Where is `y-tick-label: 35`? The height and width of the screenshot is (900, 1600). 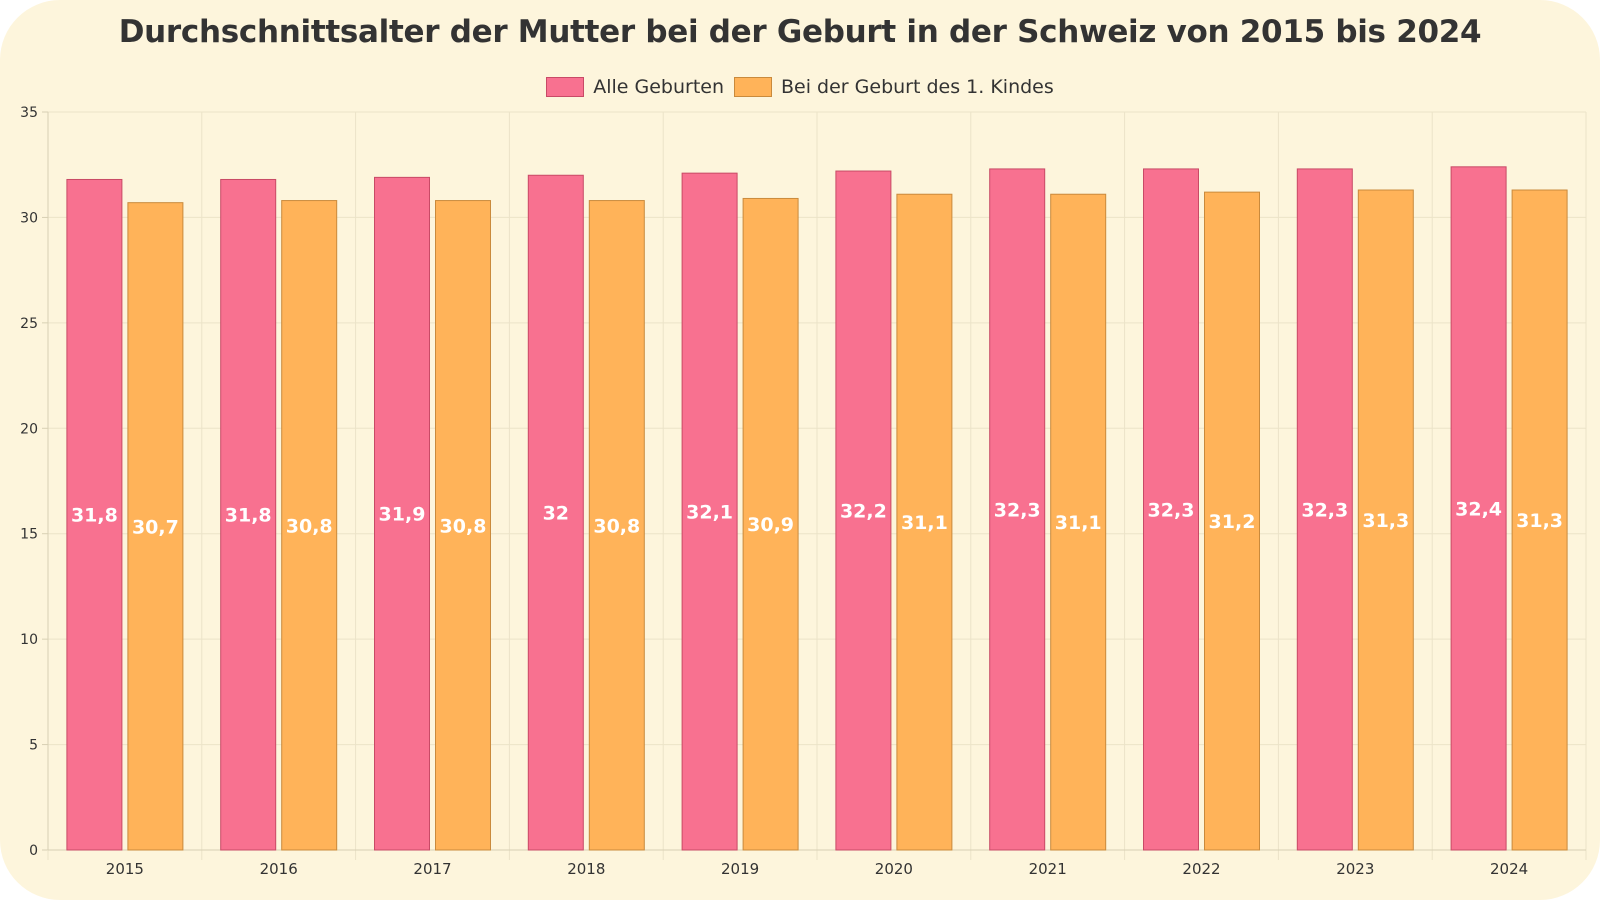 y-tick-label: 35 is located at coordinates (29, 113).